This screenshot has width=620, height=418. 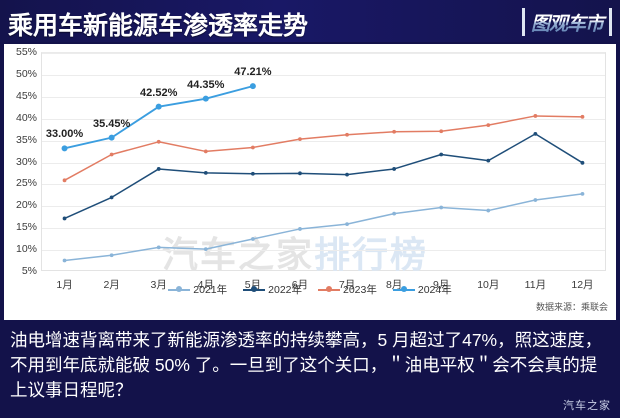 What do you see at coordinates (26, 205) in the screenshot?
I see `y-axis-tick-label: 20%` at bounding box center [26, 205].